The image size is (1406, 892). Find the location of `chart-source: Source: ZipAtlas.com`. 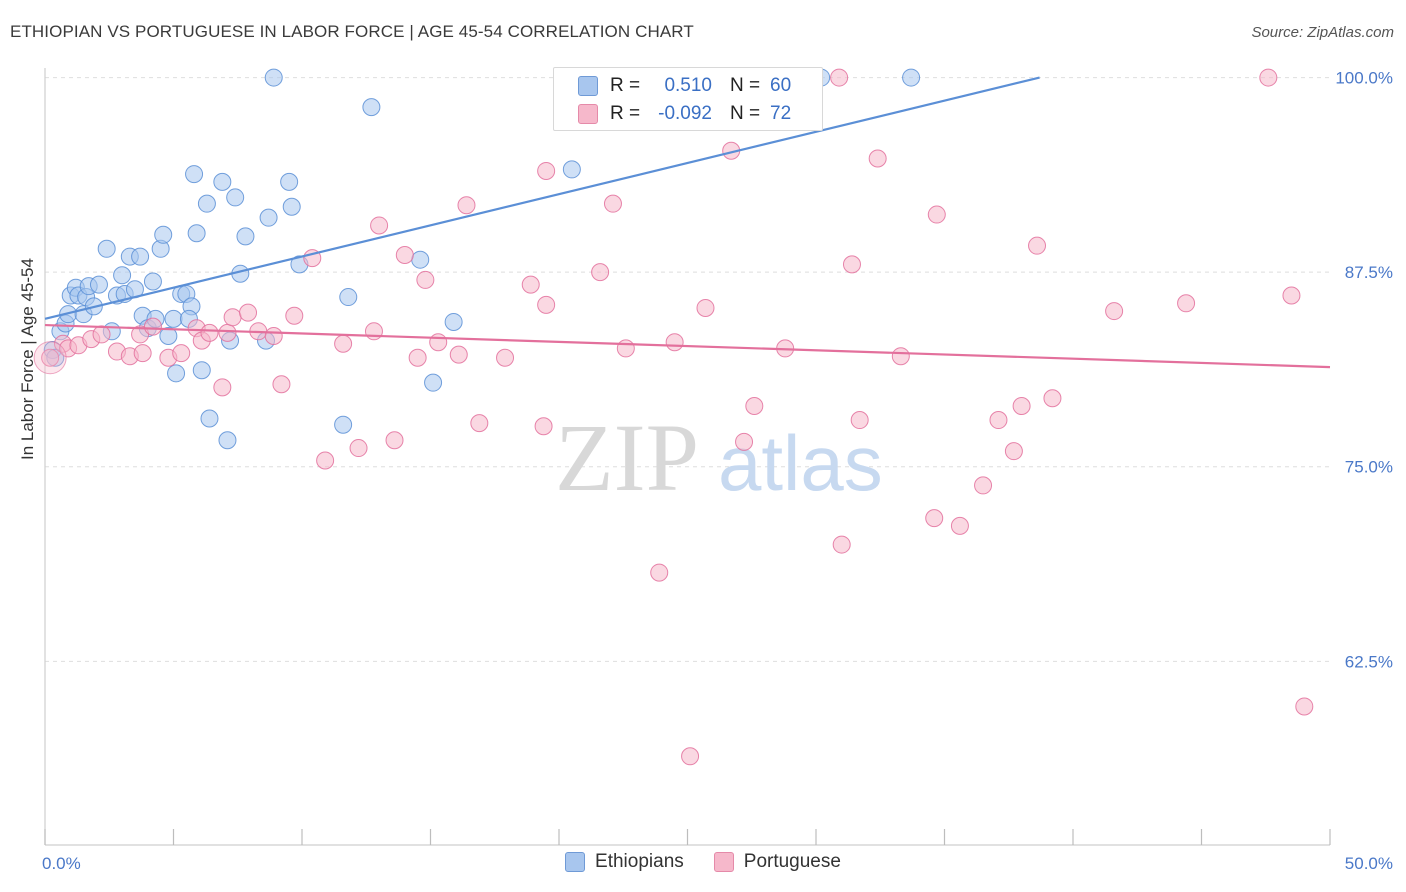

chart-source: Source: ZipAtlas.com is located at coordinates (1322, 32).